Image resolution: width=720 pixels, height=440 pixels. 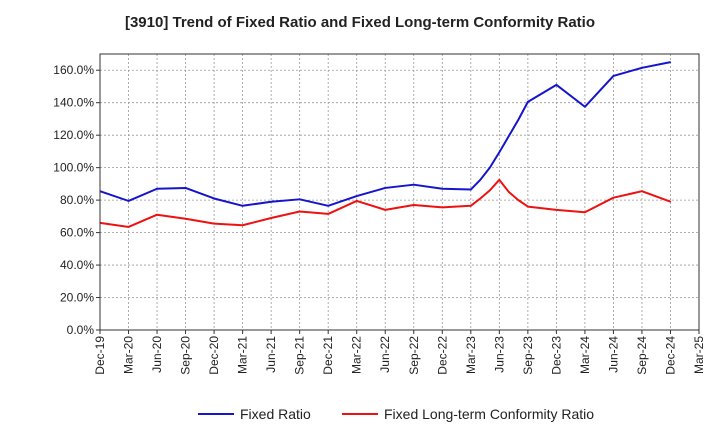 I want to click on x-tick-label: Mar-20, so click(x=129, y=355).